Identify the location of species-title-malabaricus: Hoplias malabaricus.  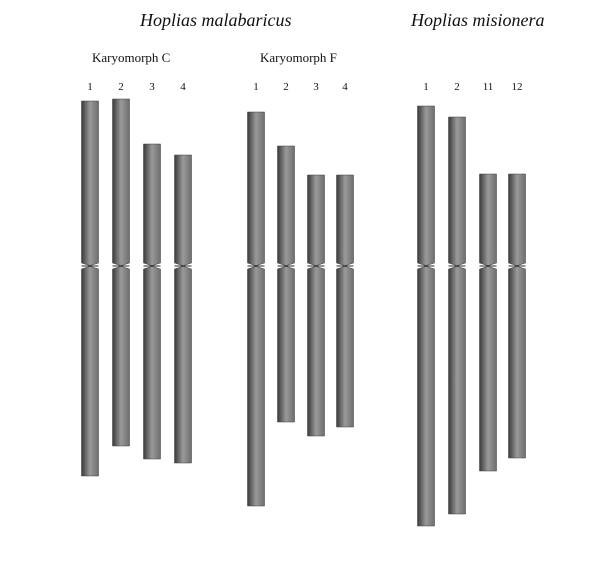
(216, 20).